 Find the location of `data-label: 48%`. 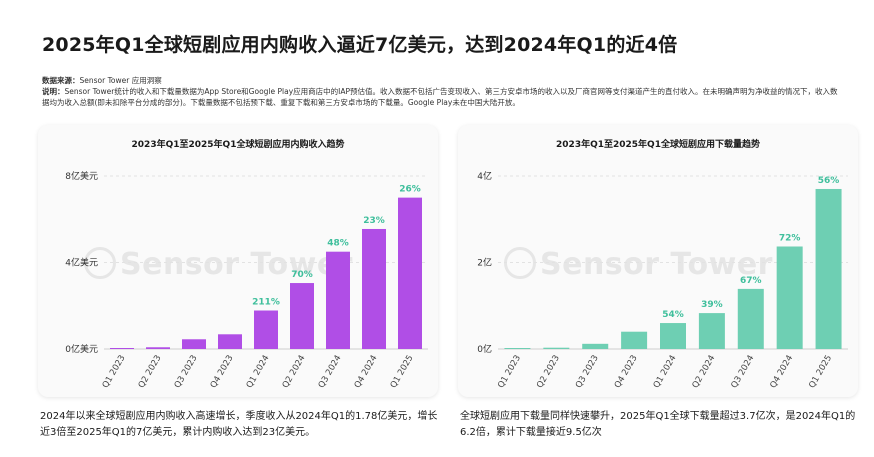

data-label: 48% is located at coordinates (338, 244).